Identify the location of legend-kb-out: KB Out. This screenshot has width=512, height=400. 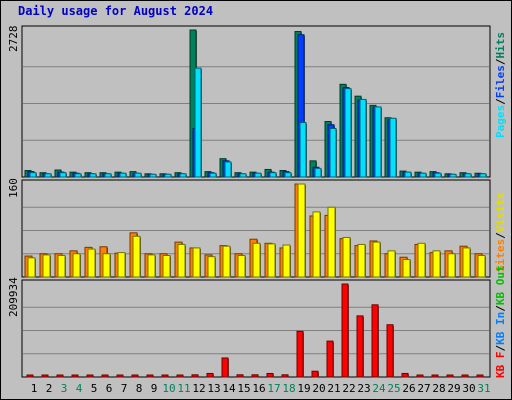
(500, 285).